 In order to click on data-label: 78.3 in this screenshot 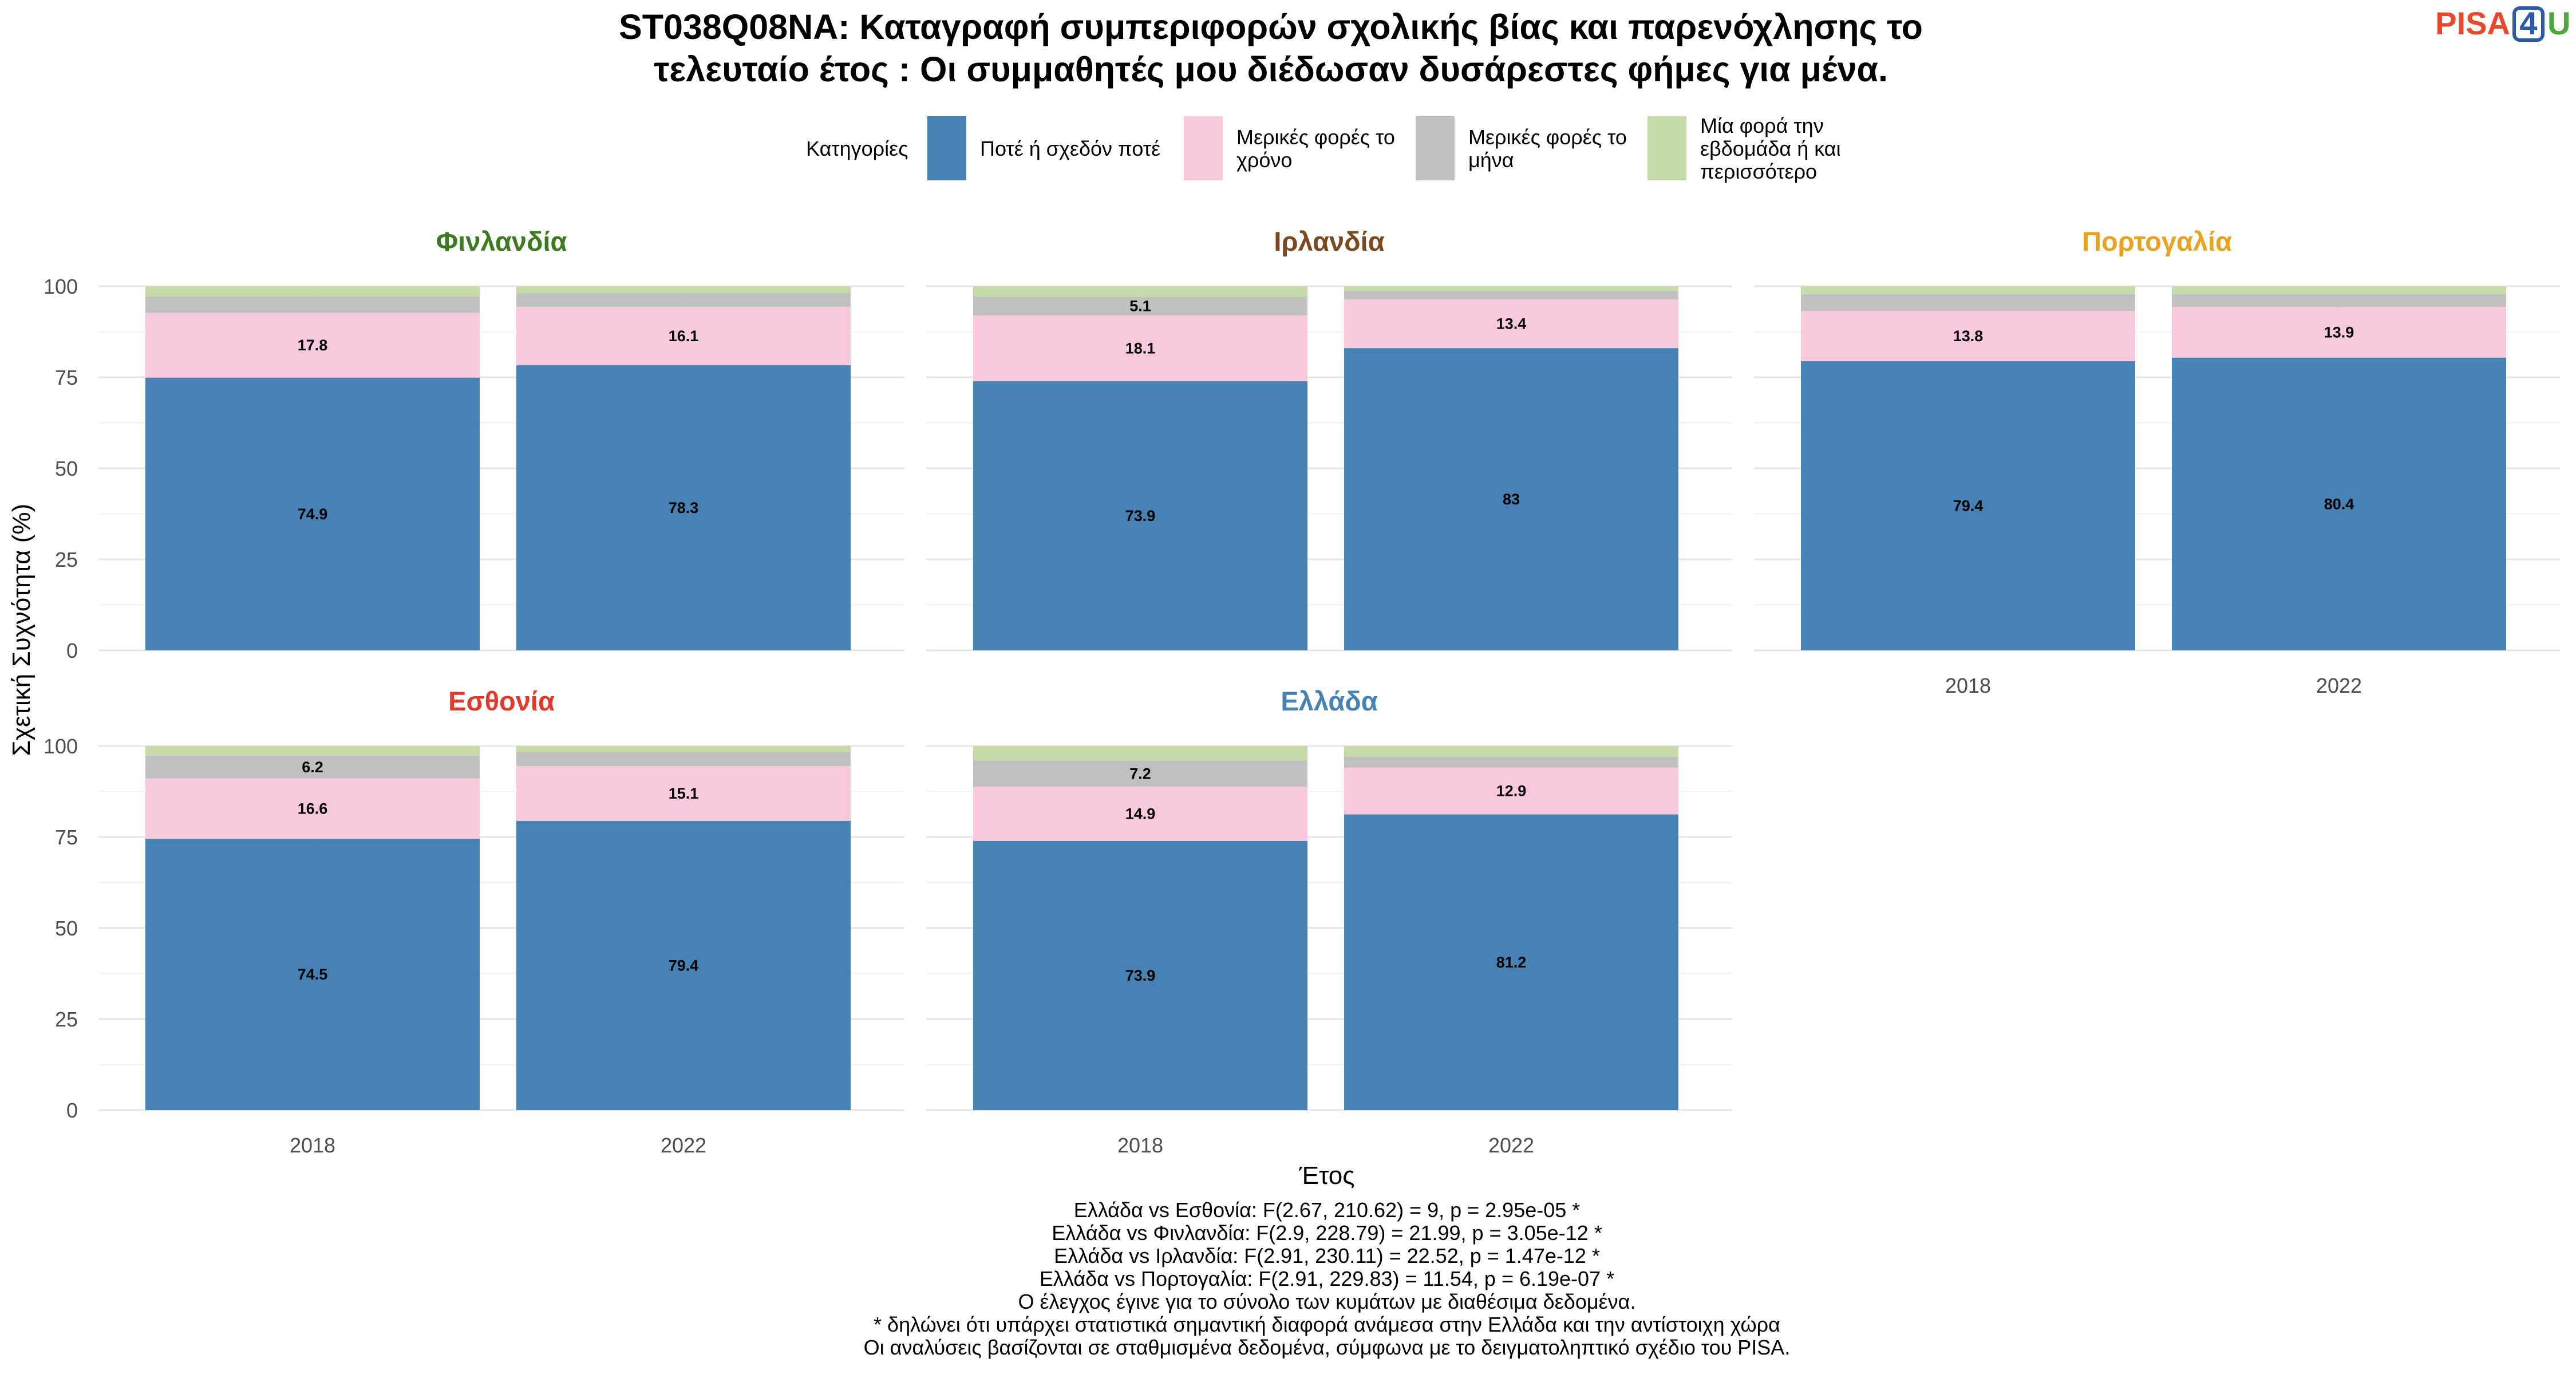, I will do `click(684, 508)`.